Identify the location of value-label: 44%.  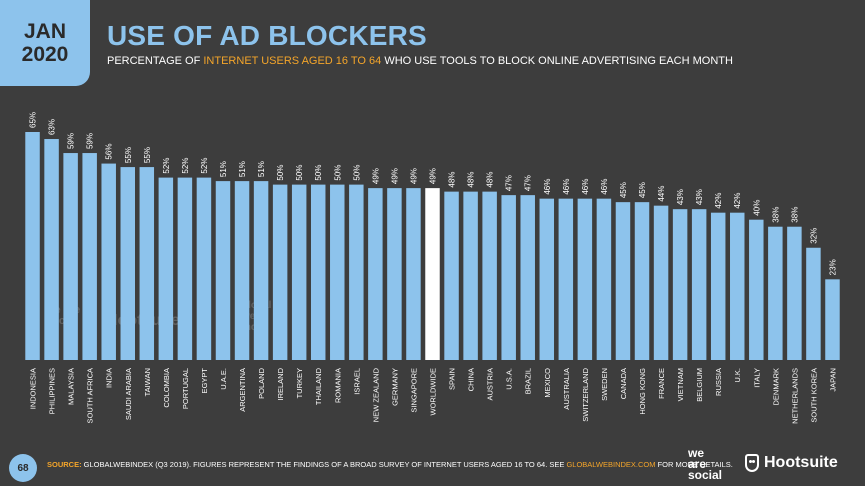
(661, 194).